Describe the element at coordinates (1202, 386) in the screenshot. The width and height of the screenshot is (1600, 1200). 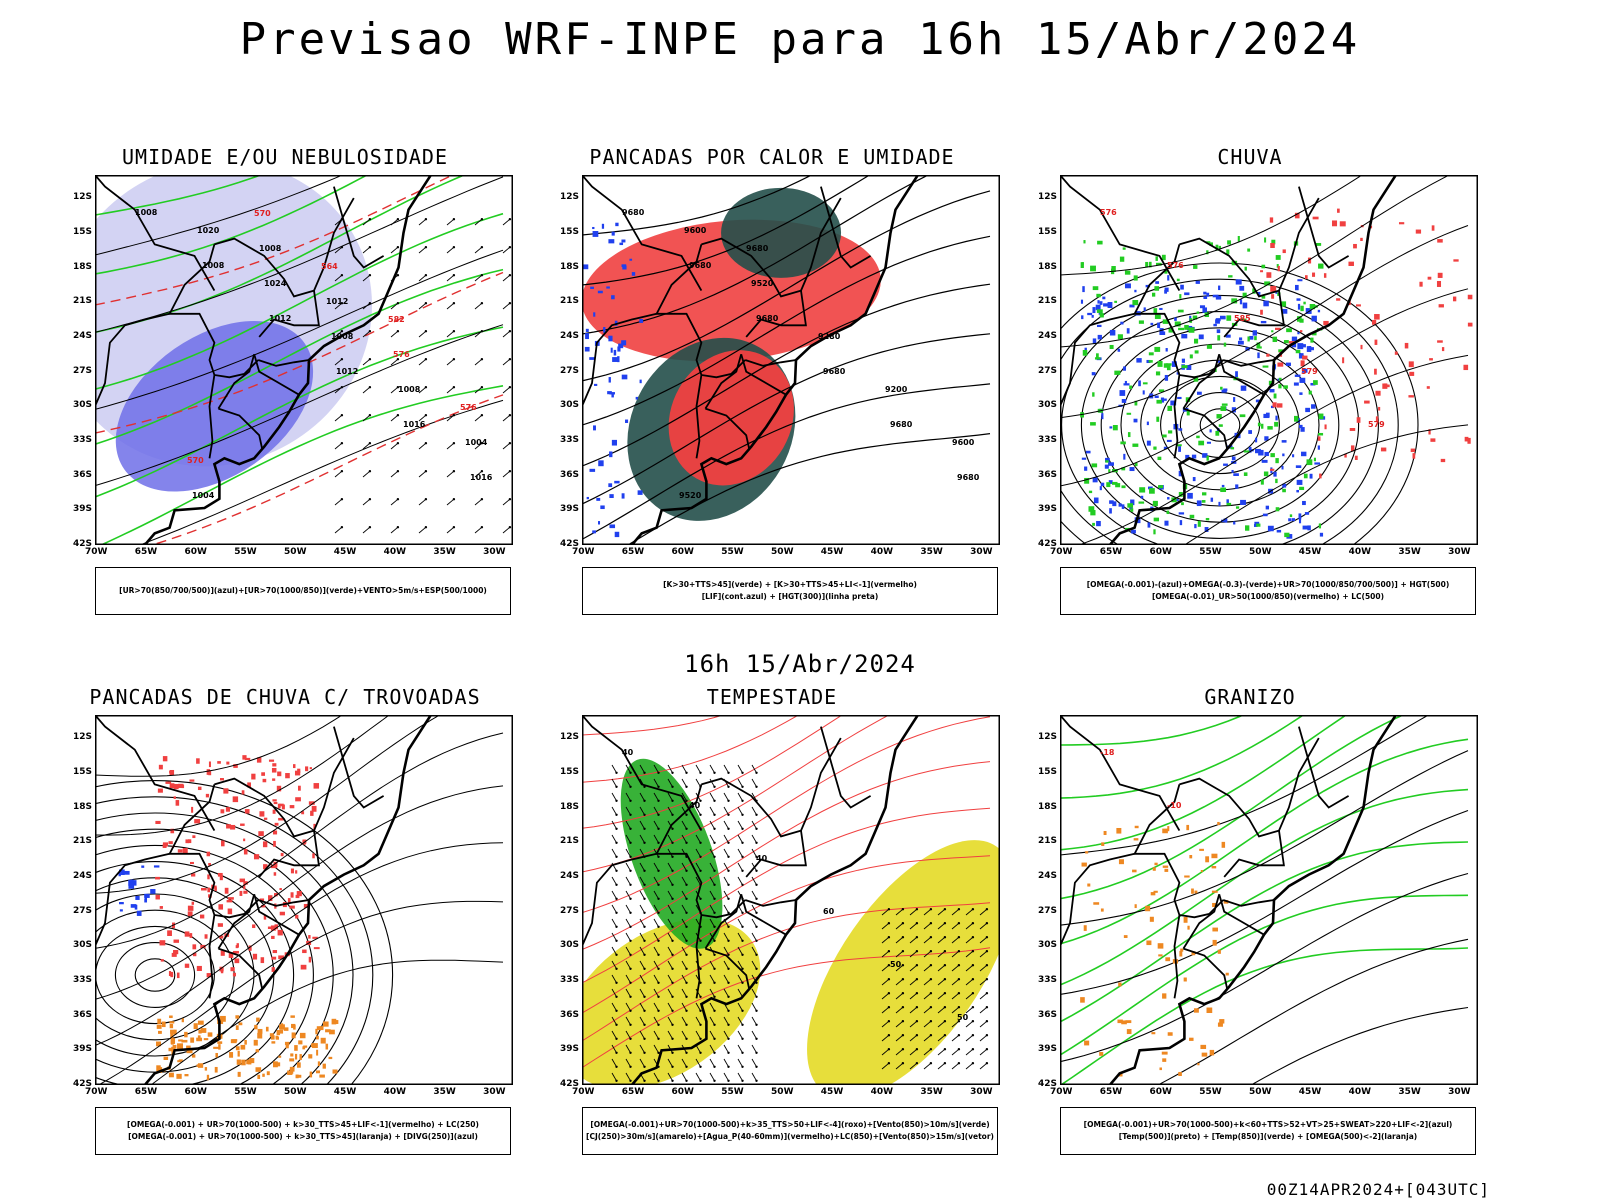
I see `omega-green-area` at that location.